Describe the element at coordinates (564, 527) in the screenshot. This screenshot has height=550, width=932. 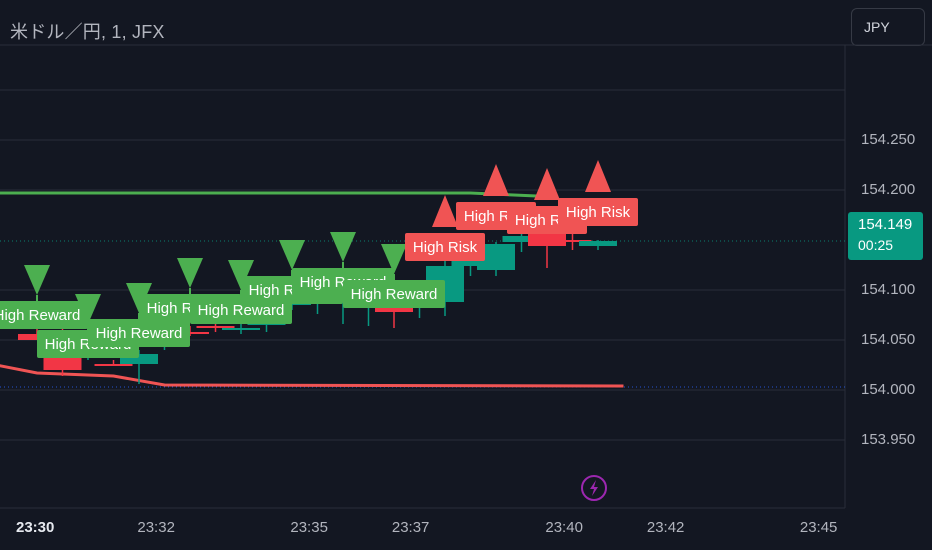
I see `x-tick-label: 23:40` at that location.